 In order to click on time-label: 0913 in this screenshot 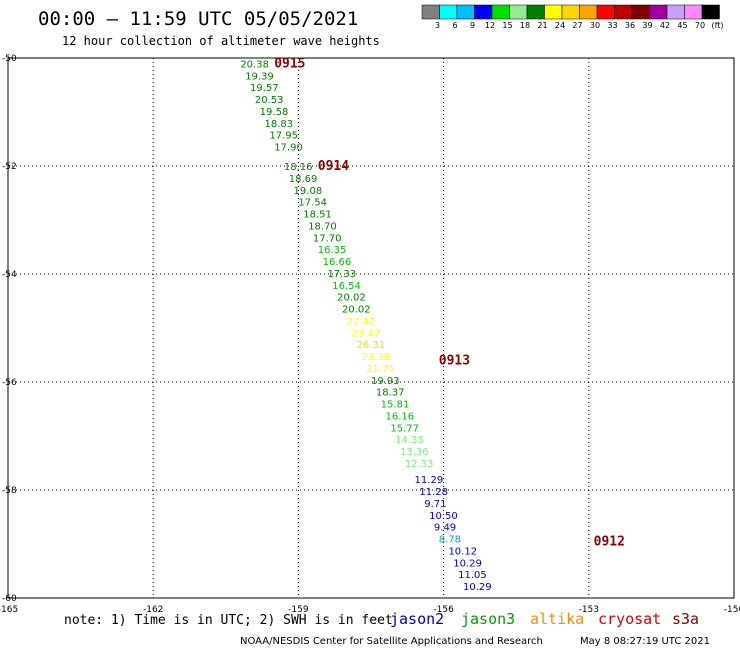, I will do `click(454, 360)`.